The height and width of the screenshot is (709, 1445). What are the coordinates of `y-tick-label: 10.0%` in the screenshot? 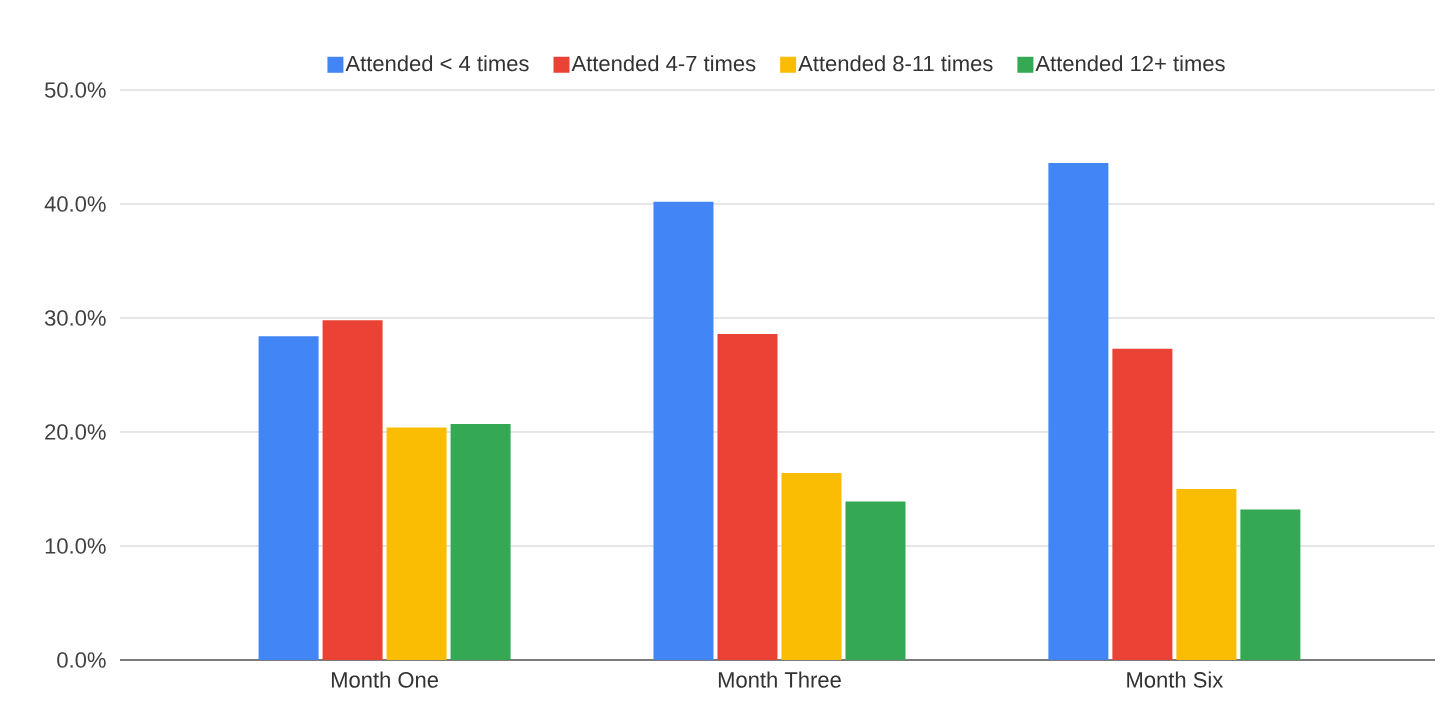 It's located at (75, 546).